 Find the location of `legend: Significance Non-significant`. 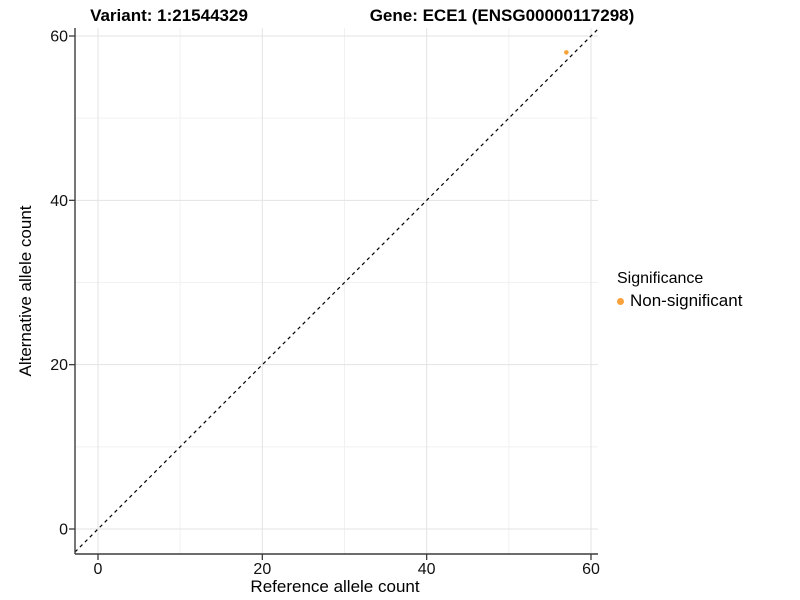

legend: Significance Non-significant is located at coordinates (679, 289).